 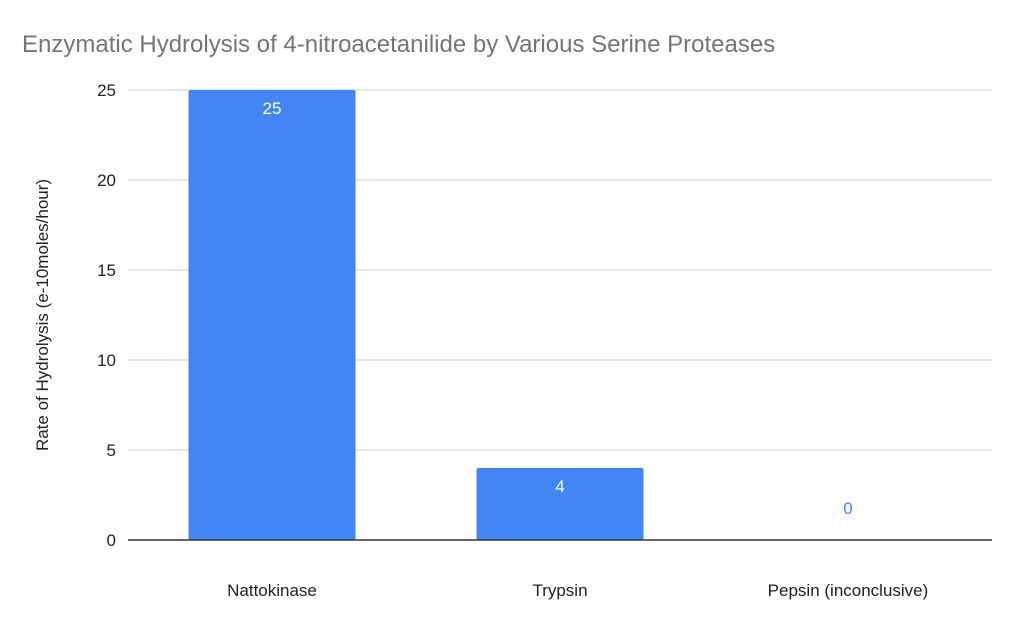 I want to click on y-axis-label: Rate of Hydrolysis (e-10moles/hour), so click(x=42, y=315).